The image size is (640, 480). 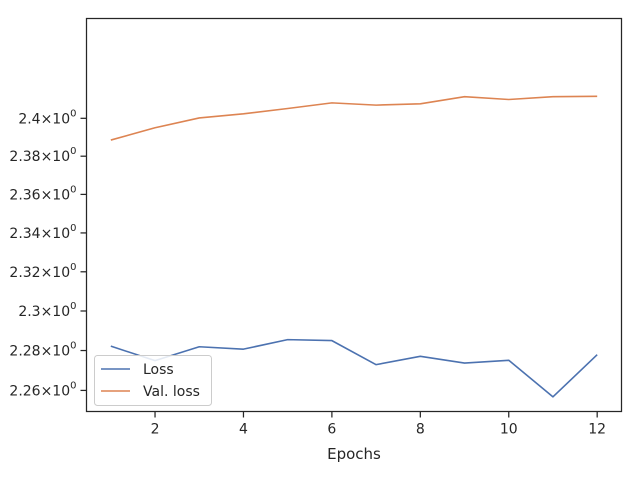 What do you see at coordinates (354, 454) in the screenshot?
I see `x-axis-title: Epochs` at bounding box center [354, 454].